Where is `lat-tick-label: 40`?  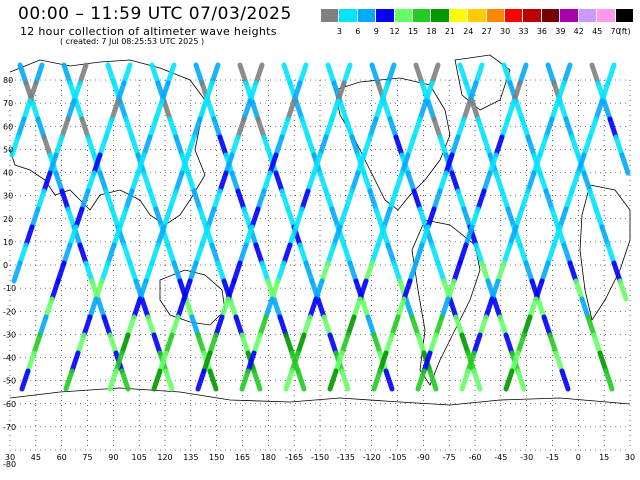 lat-tick-label: 40 is located at coordinates (8, 173).